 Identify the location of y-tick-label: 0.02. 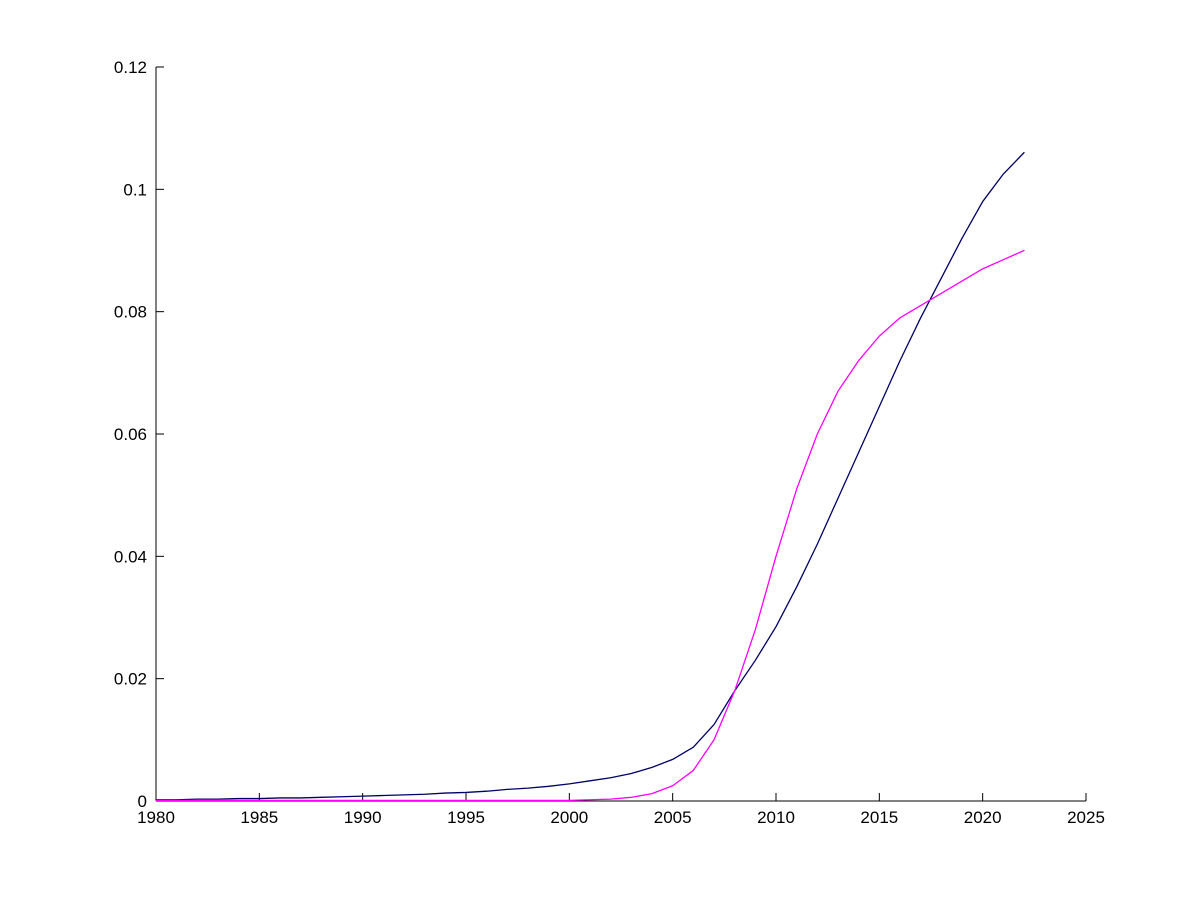
(130, 679).